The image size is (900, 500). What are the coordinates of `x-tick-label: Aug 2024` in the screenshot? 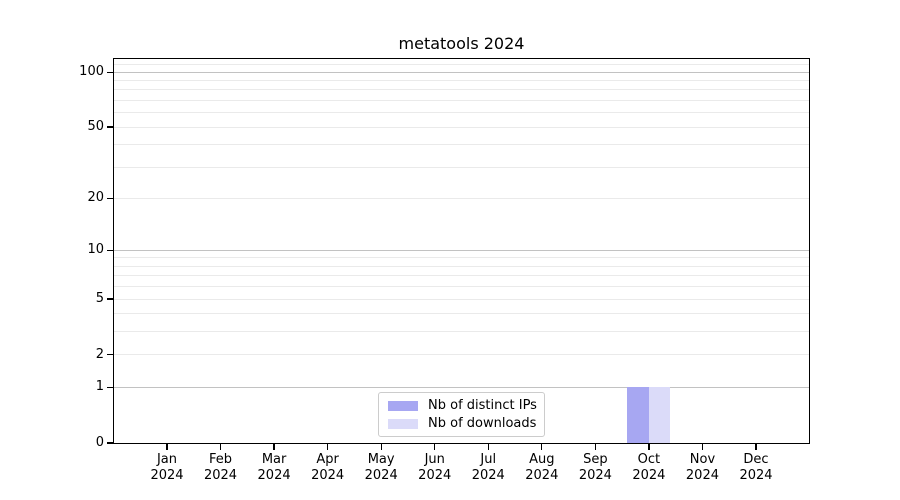 It's located at (542, 467).